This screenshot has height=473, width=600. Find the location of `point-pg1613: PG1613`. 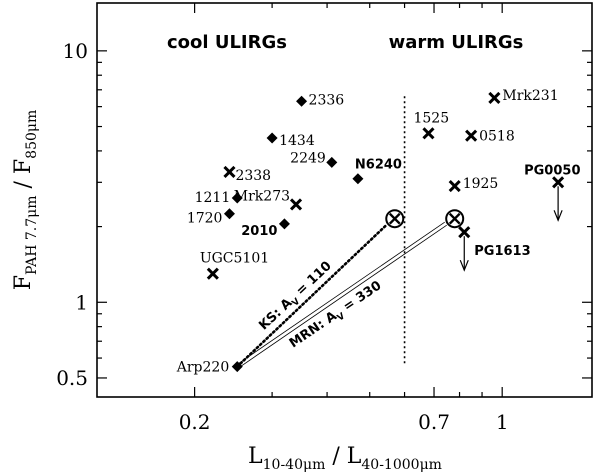

point-pg1613: PG1613 is located at coordinates (494, 249).